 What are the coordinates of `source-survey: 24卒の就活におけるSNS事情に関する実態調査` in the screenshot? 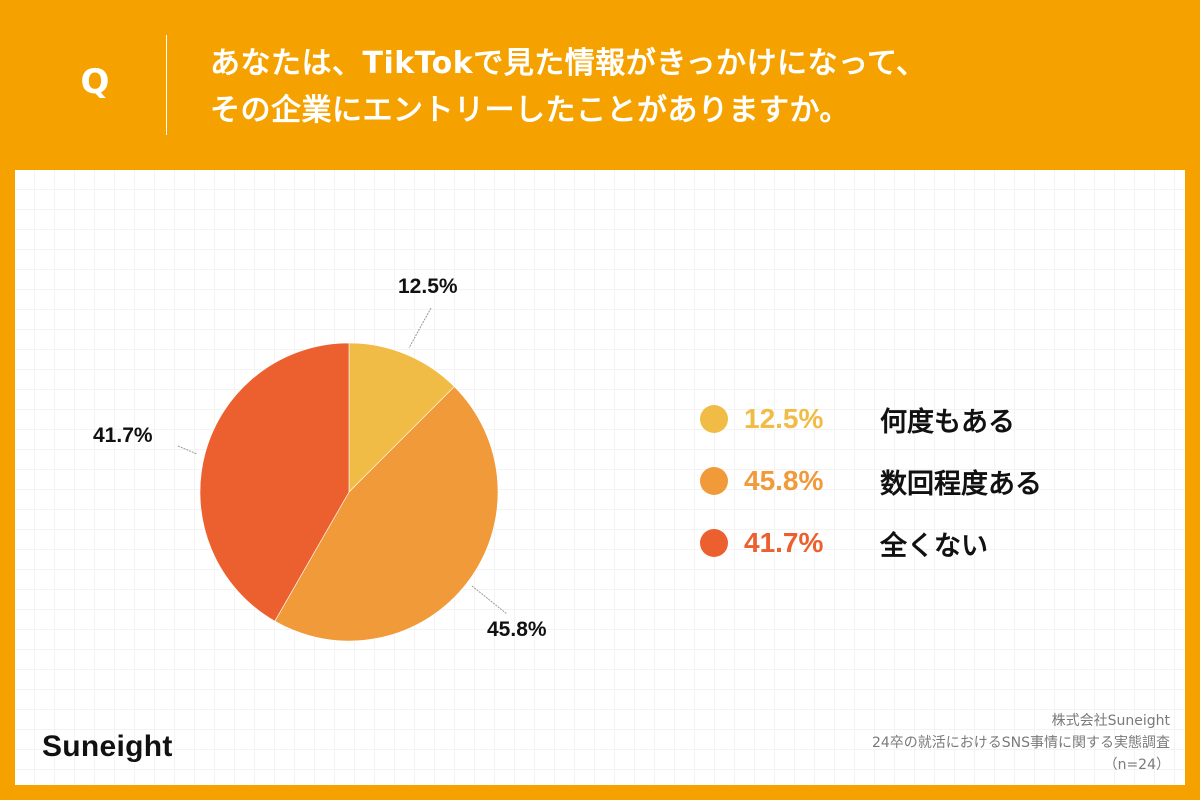 It's located at (1020, 743).